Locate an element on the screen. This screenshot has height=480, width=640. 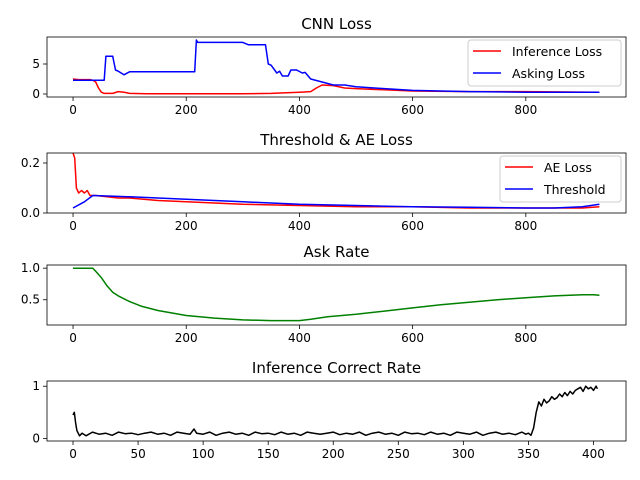
subplot-title: Ask Rate is located at coordinates (337, 252).